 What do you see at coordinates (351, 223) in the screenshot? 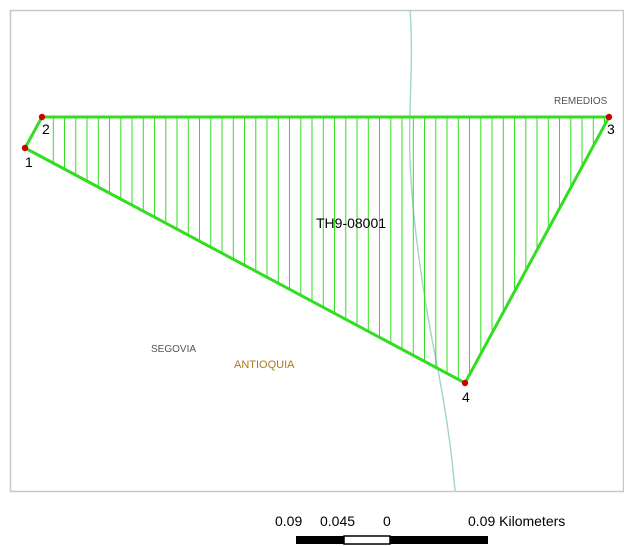
I see `parcel-id-label: TH9-08001` at bounding box center [351, 223].